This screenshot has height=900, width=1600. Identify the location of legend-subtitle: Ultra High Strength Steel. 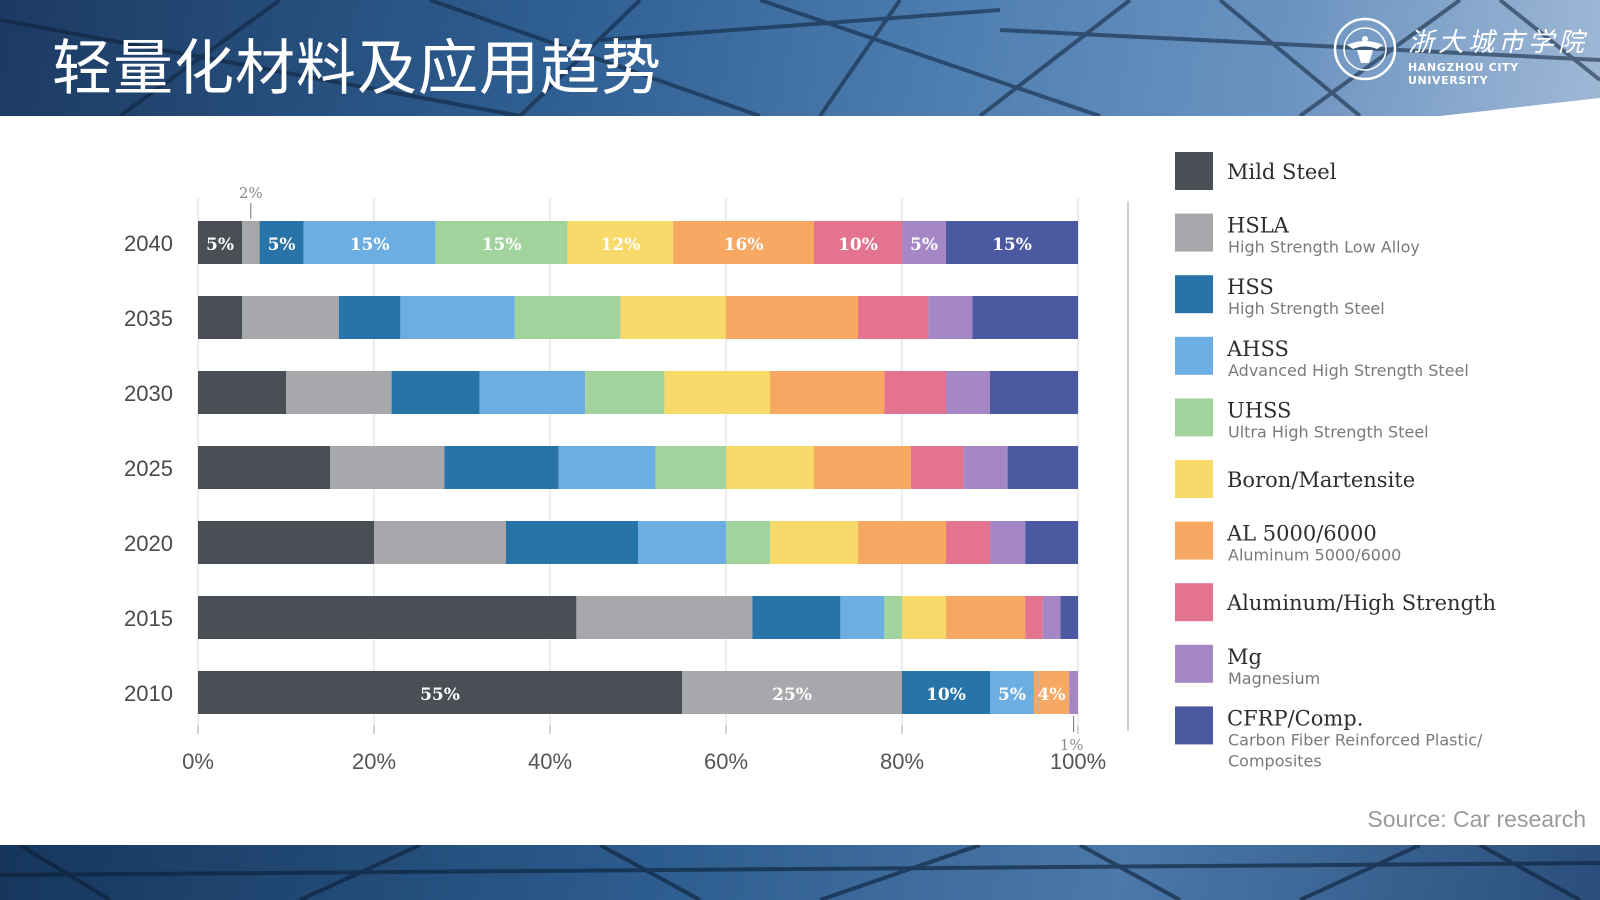
(1328, 431).